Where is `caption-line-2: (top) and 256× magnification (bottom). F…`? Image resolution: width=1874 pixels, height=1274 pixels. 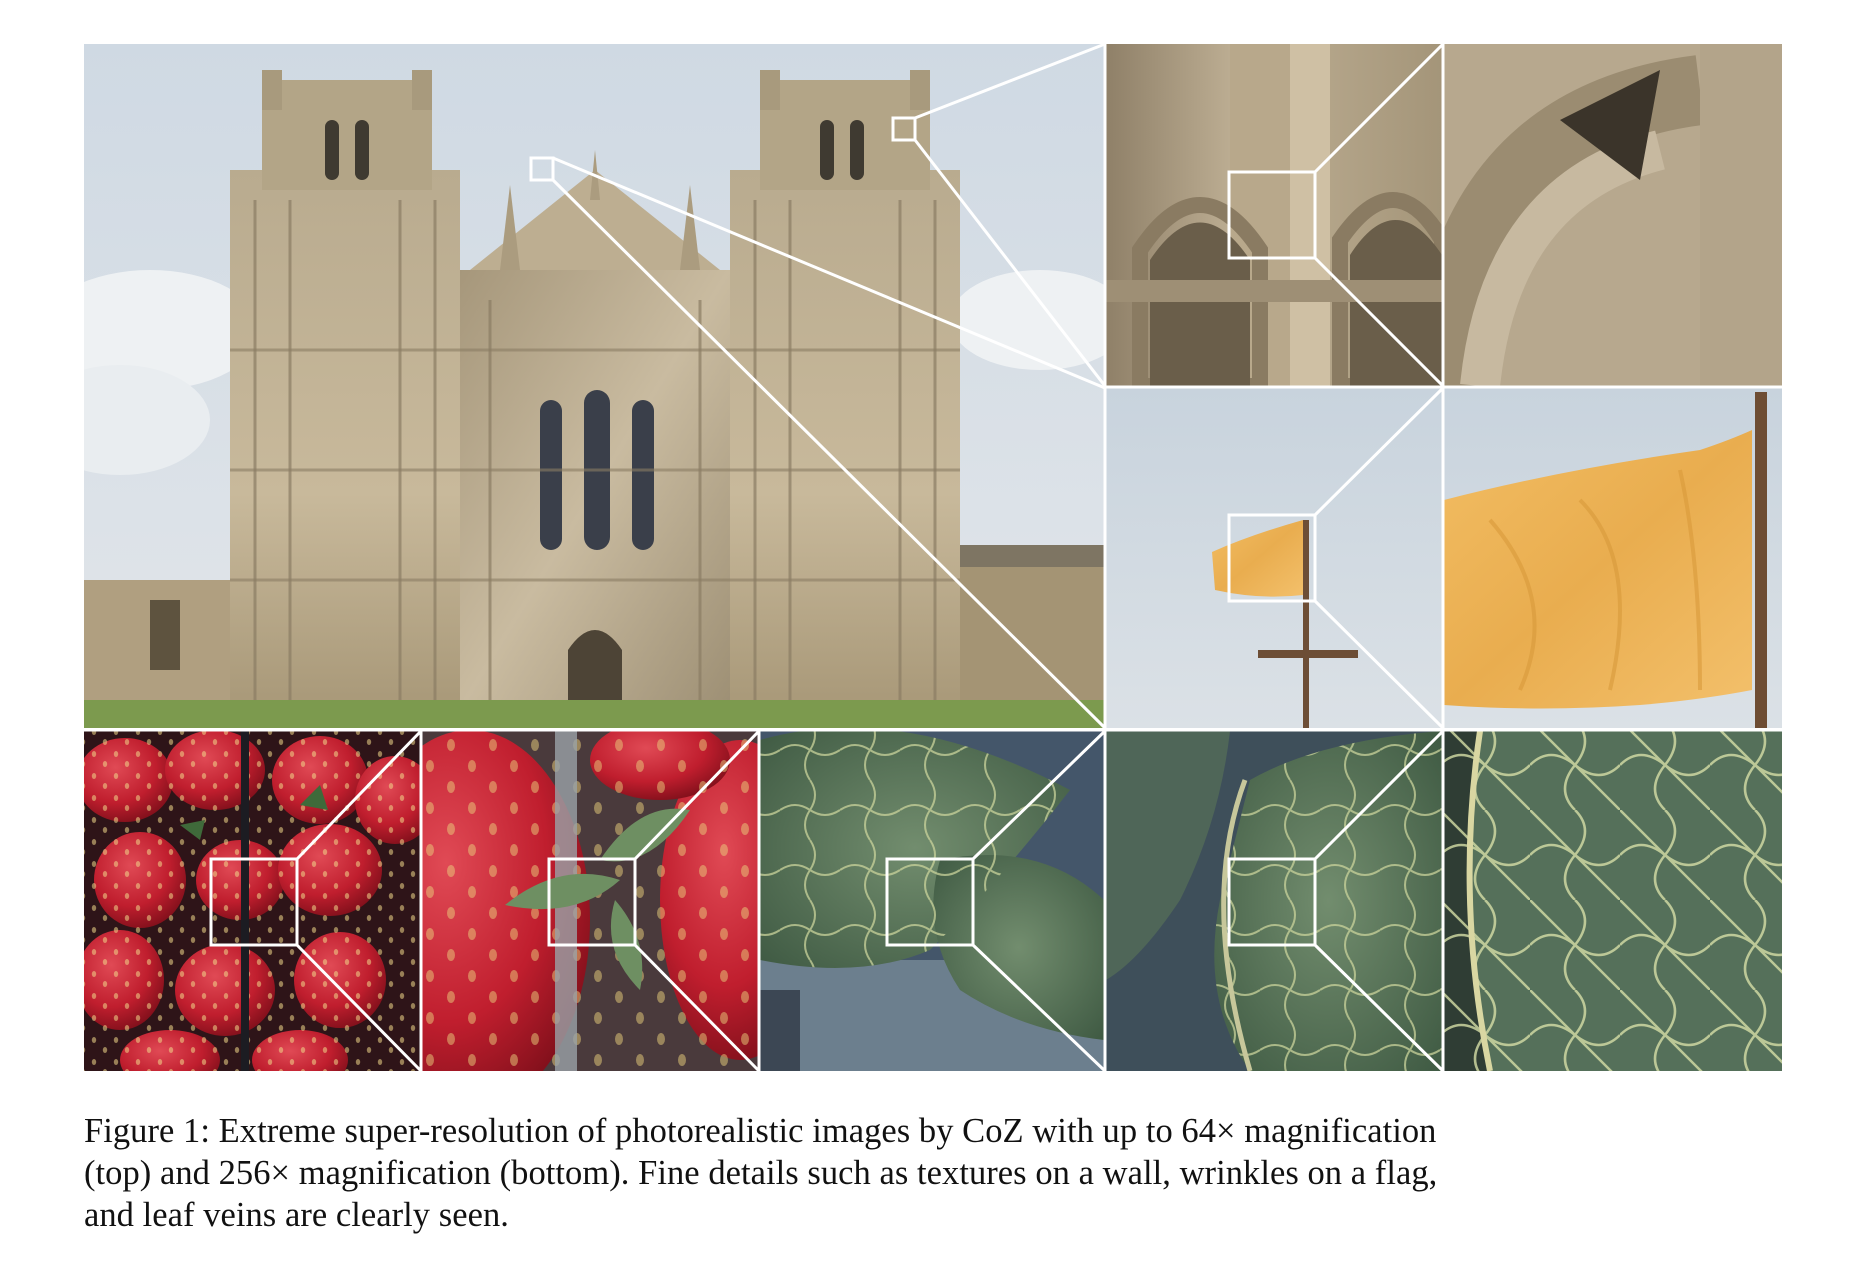 caption-line-2: (top) and 256× magnification (bottom). F… is located at coordinates (761, 1173).